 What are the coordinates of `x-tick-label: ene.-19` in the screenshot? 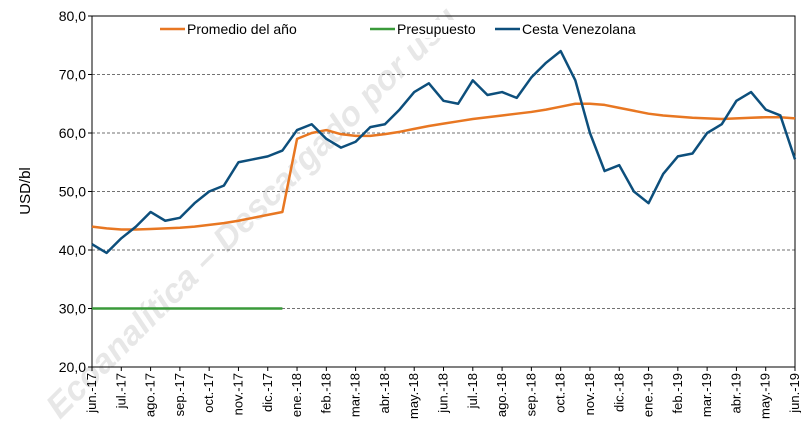 It's located at (648, 395).